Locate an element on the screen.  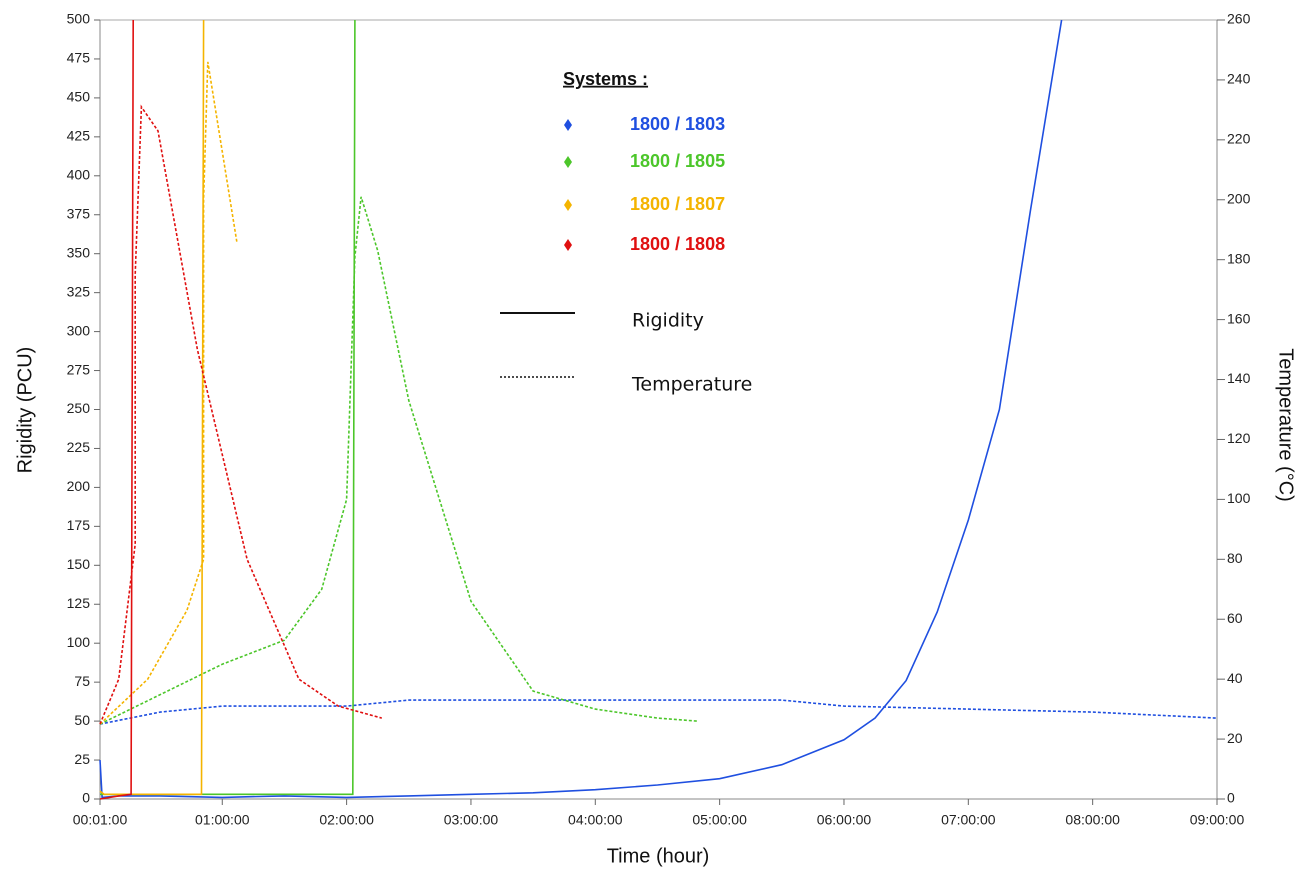
x-axis-title: Time (hour) is located at coordinates (658, 856).